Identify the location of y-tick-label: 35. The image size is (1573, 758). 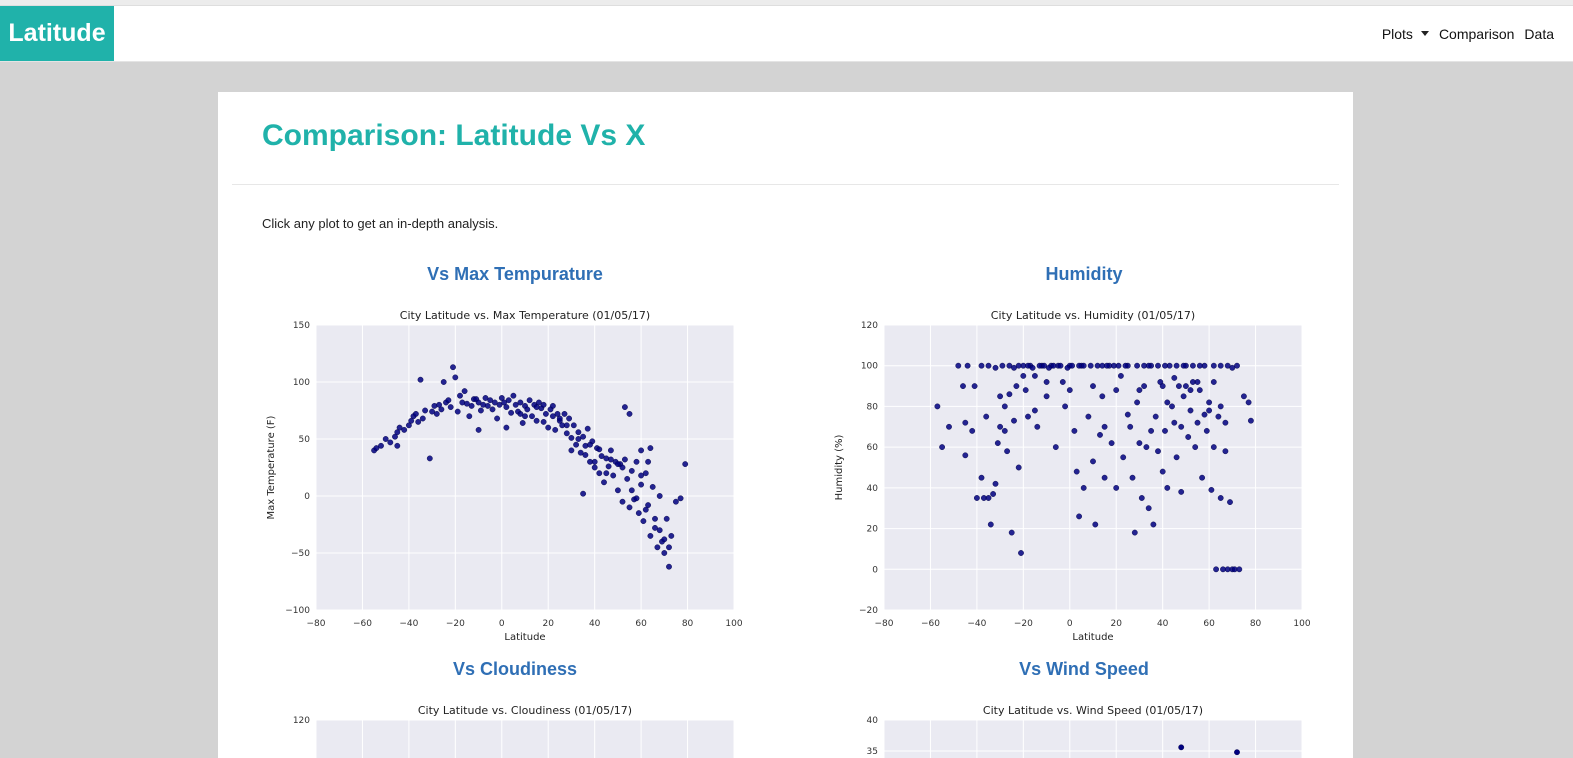
(872, 752).